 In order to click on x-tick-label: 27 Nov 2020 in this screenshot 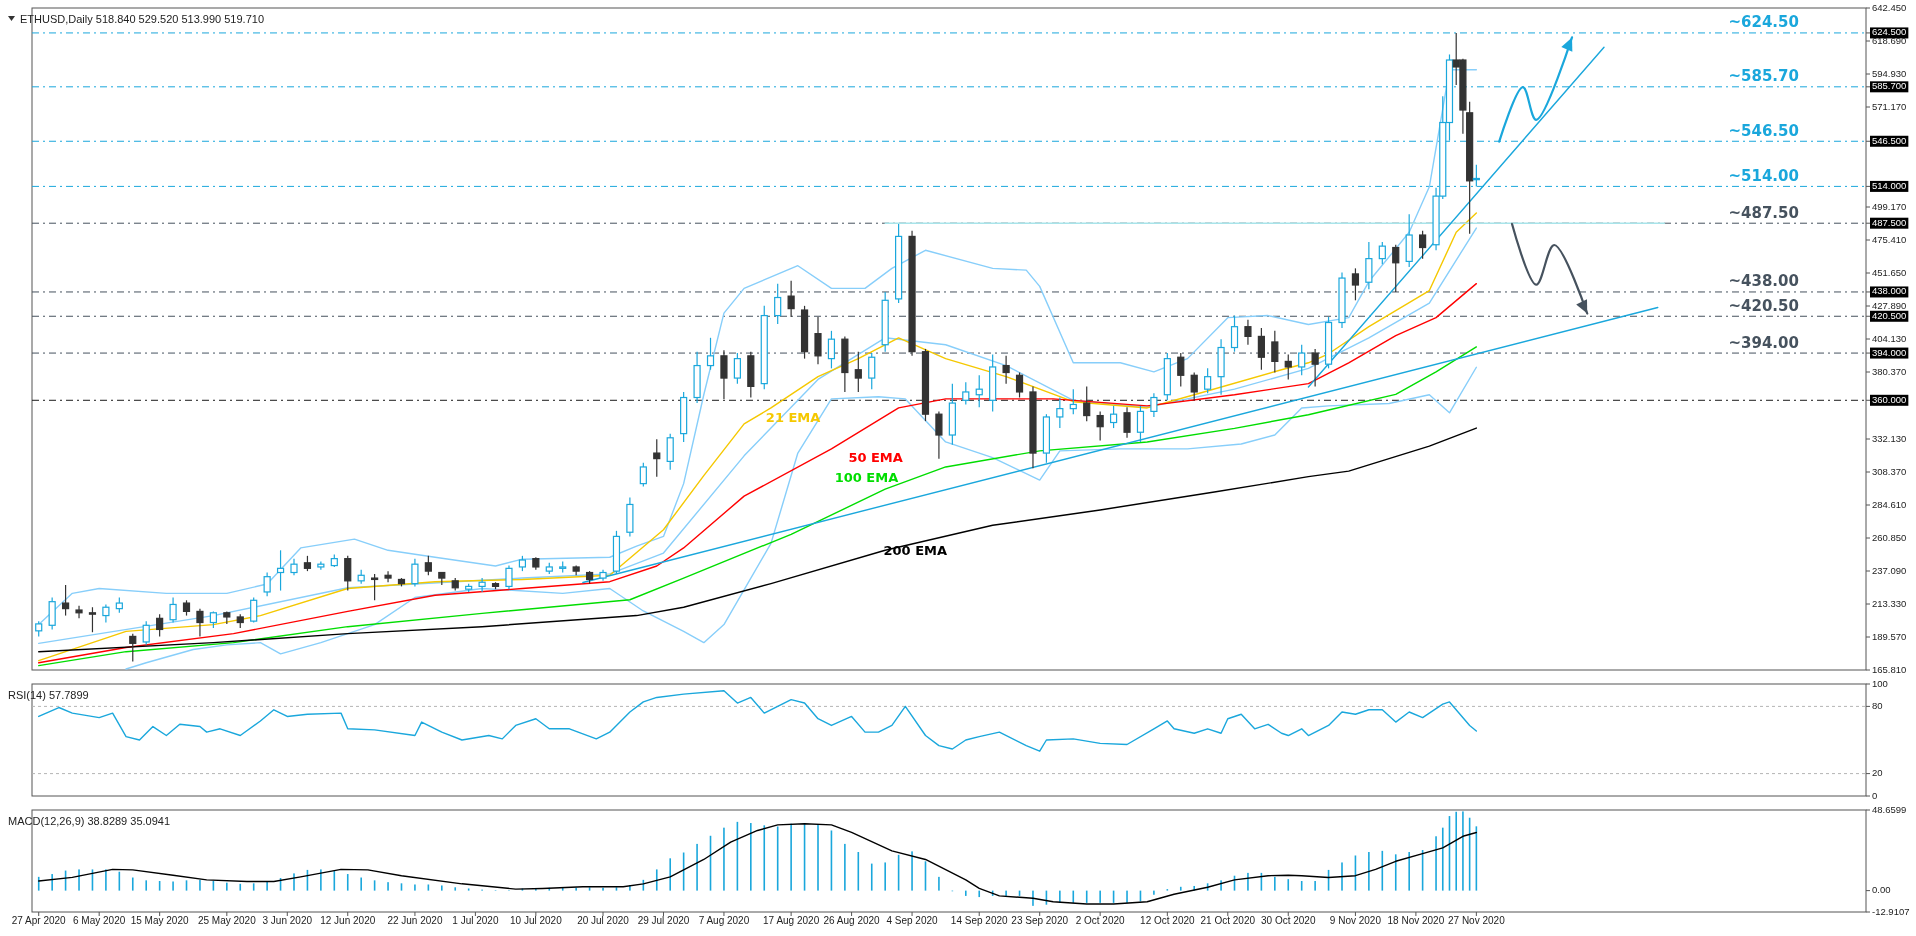, I will do `click(1477, 920)`.